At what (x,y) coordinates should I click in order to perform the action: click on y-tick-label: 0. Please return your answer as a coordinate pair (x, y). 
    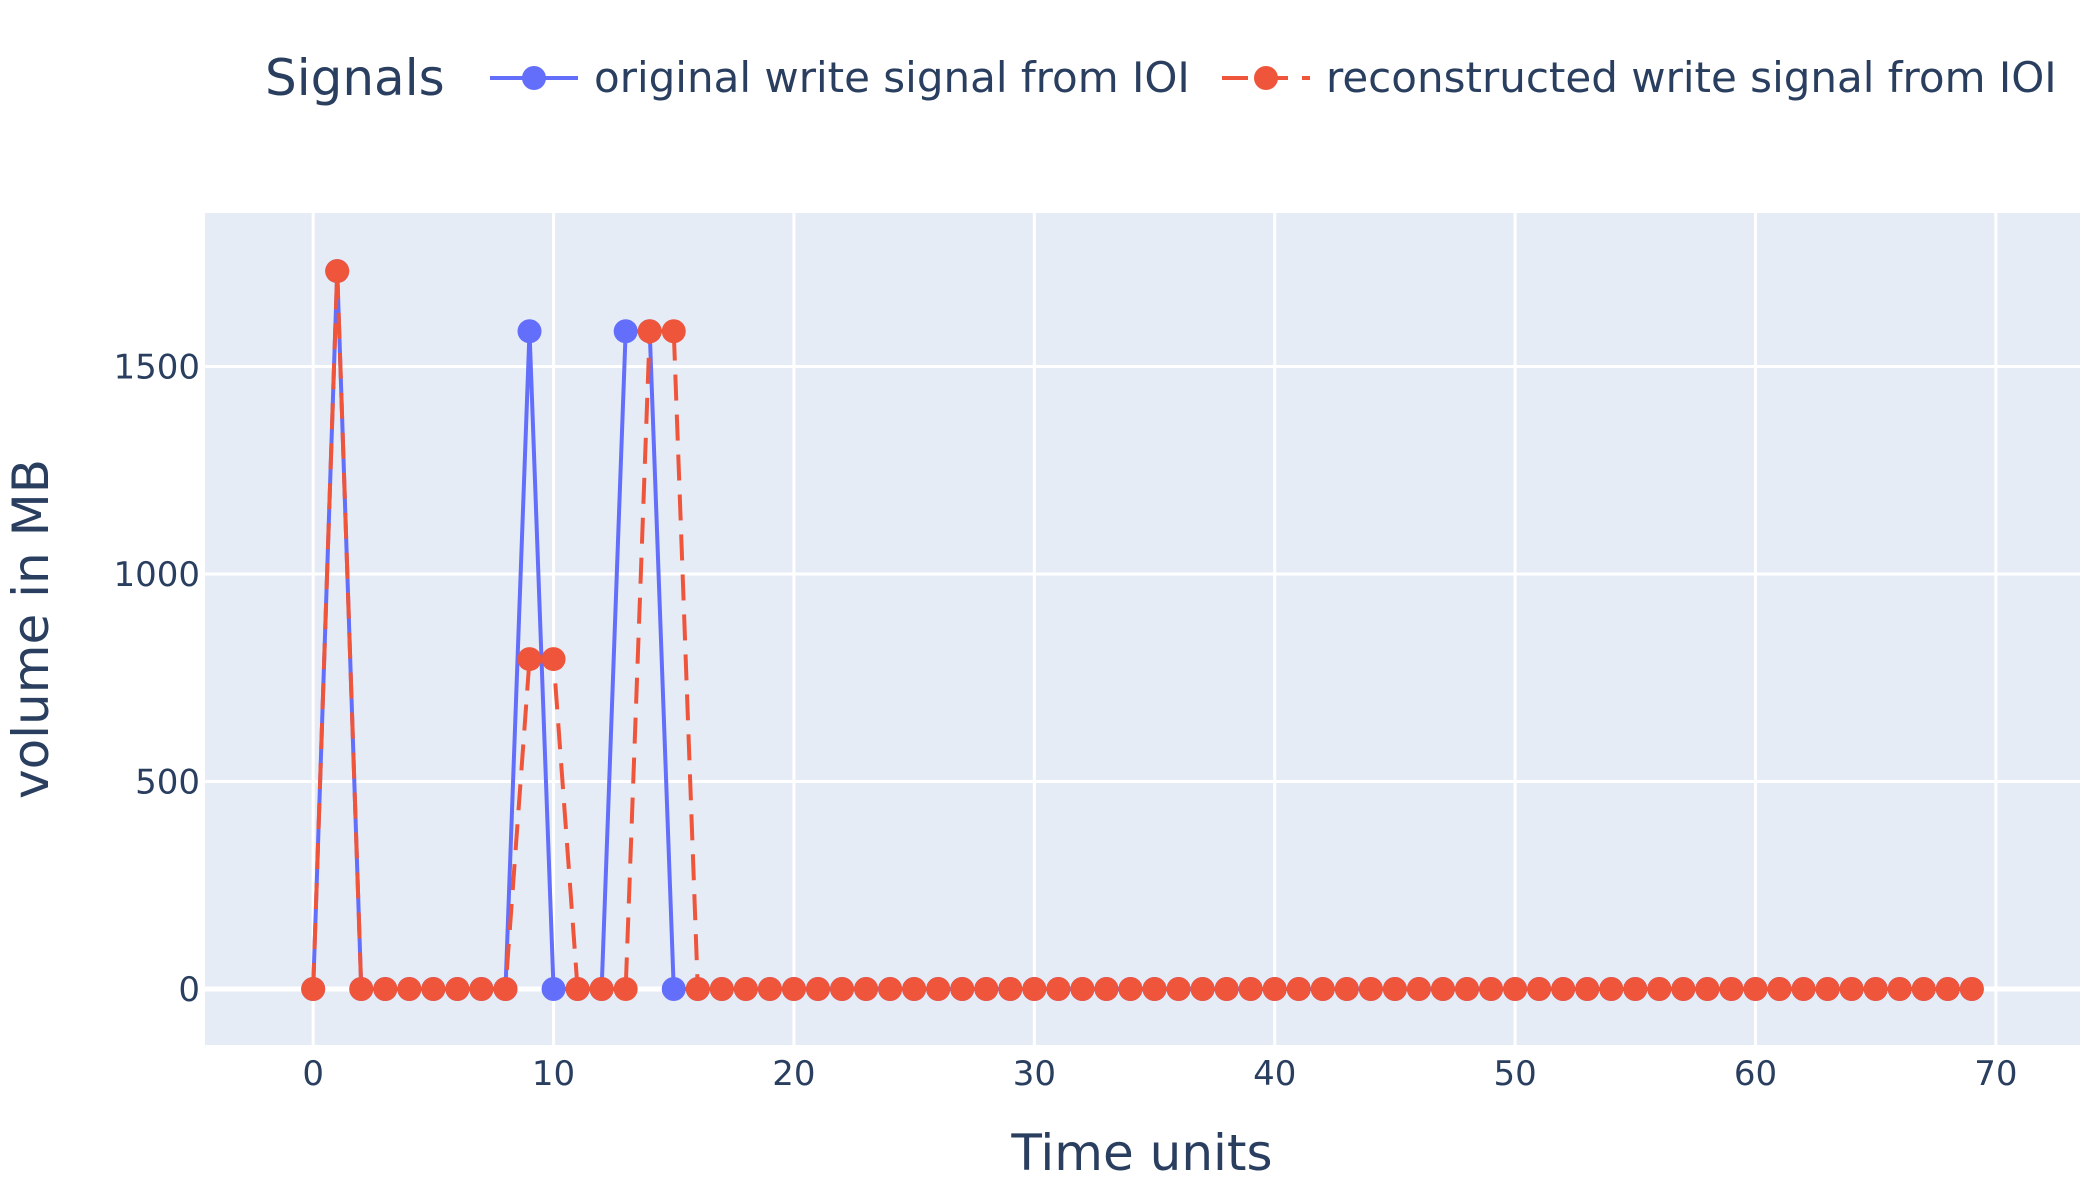
    Looking at the image, I should click on (189, 990).